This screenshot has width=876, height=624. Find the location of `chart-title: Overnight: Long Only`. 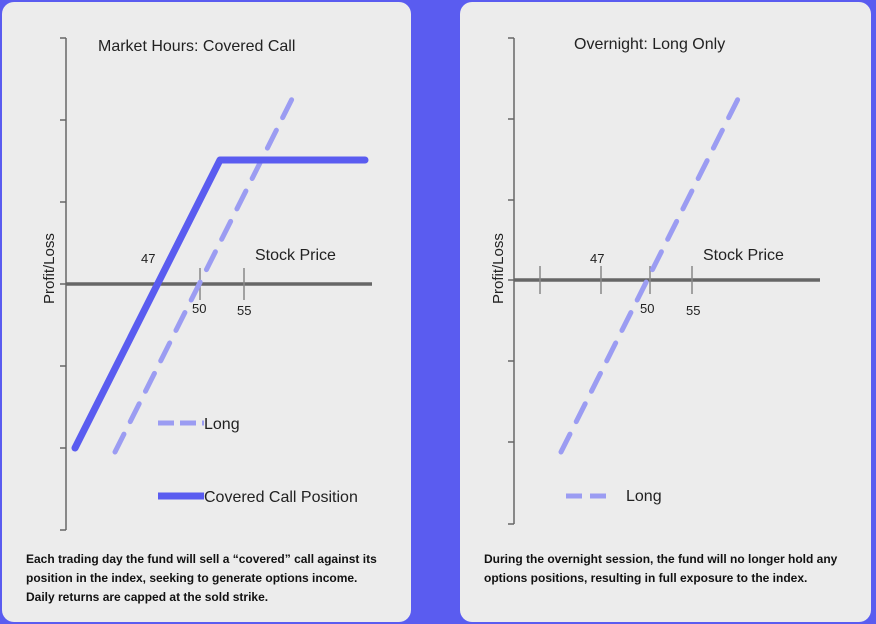

chart-title: Overnight: Long Only is located at coordinates (649, 44).